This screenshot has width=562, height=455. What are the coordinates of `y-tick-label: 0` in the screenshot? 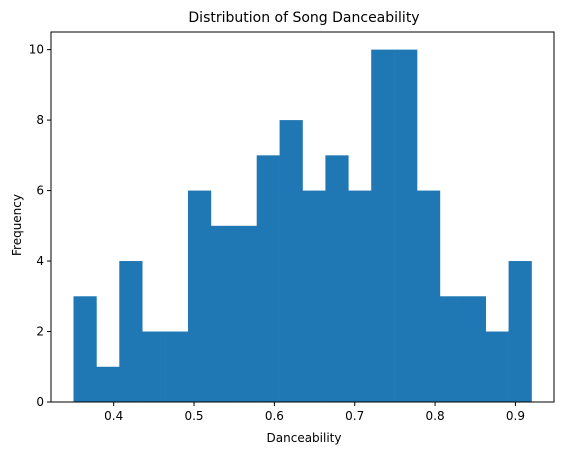 It's located at (40, 402).